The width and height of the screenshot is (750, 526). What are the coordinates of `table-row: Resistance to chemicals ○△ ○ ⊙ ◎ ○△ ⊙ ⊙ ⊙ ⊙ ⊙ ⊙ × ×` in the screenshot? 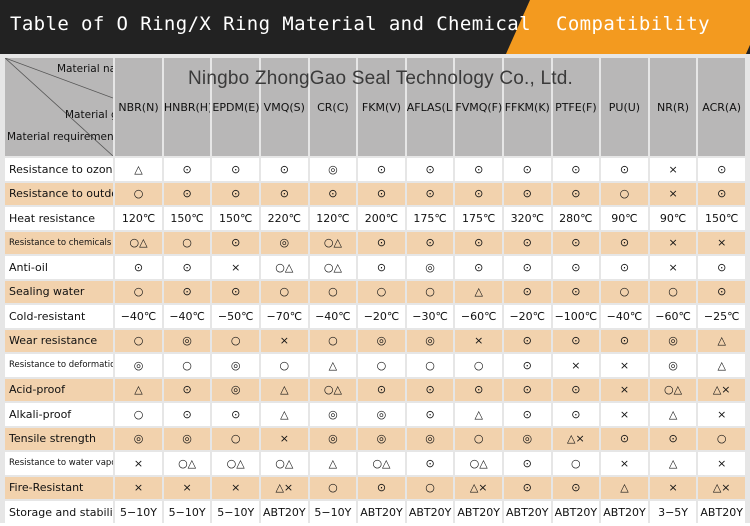 It's located at (375, 242).